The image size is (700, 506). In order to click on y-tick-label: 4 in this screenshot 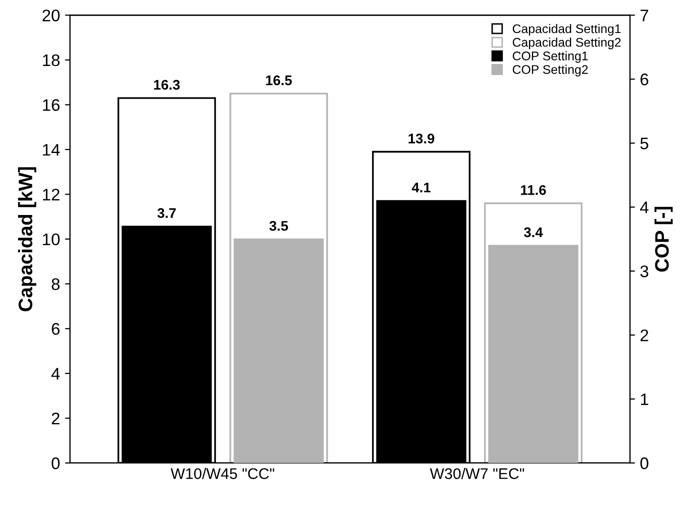, I will do `click(55, 374)`.